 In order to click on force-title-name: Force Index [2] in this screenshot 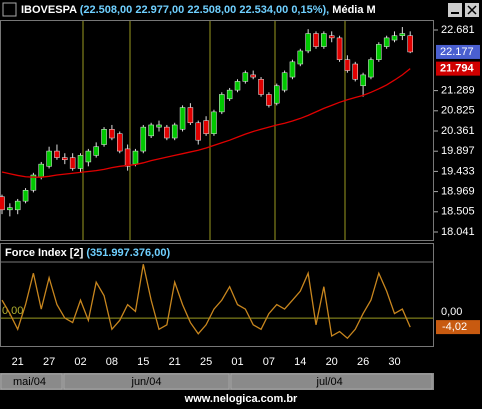, I will do `click(44, 253)`.